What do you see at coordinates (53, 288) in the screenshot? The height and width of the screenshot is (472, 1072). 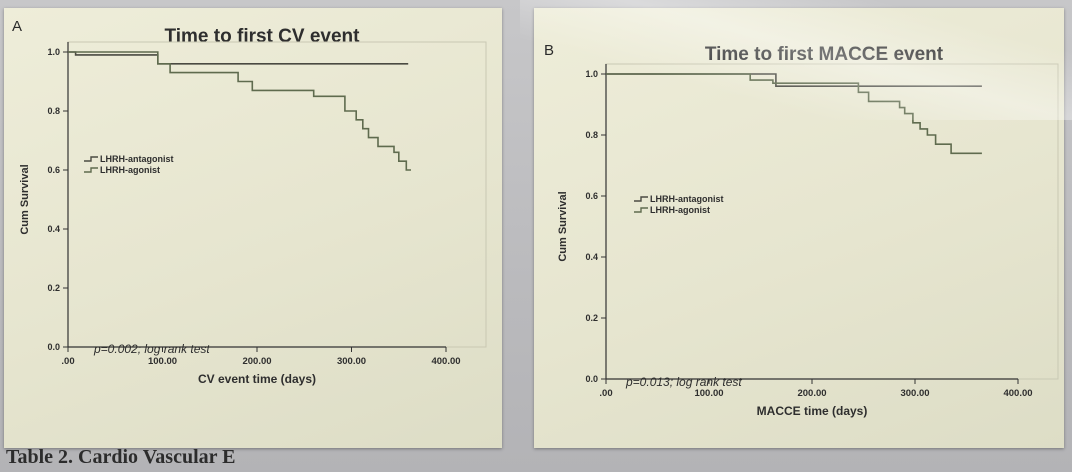 I see `chart-a-y-tick-label-1: 0.2` at bounding box center [53, 288].